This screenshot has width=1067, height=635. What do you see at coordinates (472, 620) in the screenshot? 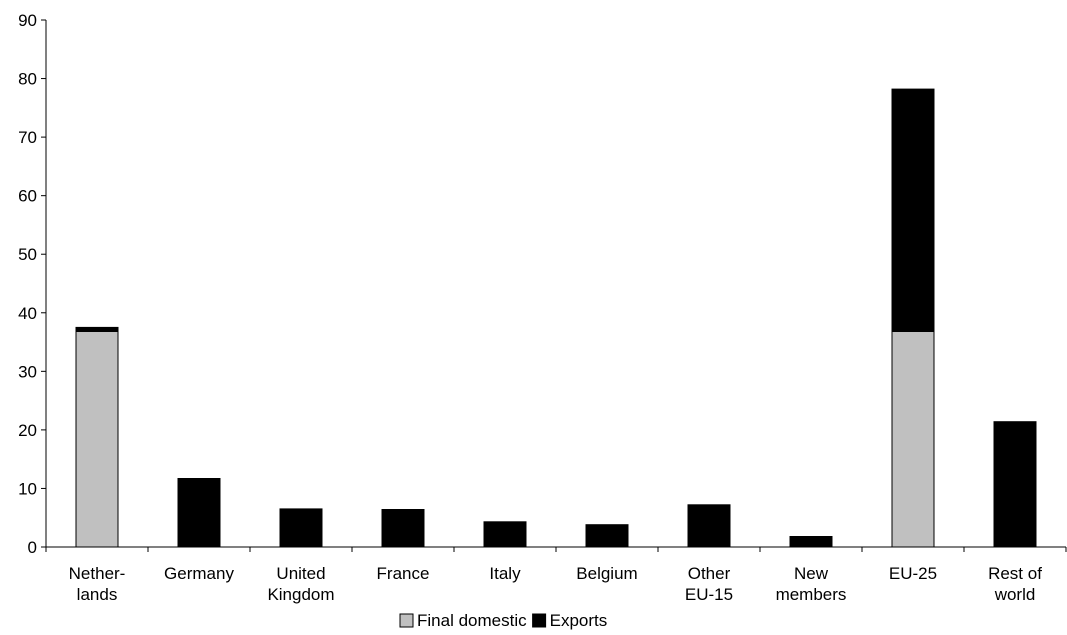
I see `legend-label-final-domestic: Final domestic` at bounding box center [472, 620].